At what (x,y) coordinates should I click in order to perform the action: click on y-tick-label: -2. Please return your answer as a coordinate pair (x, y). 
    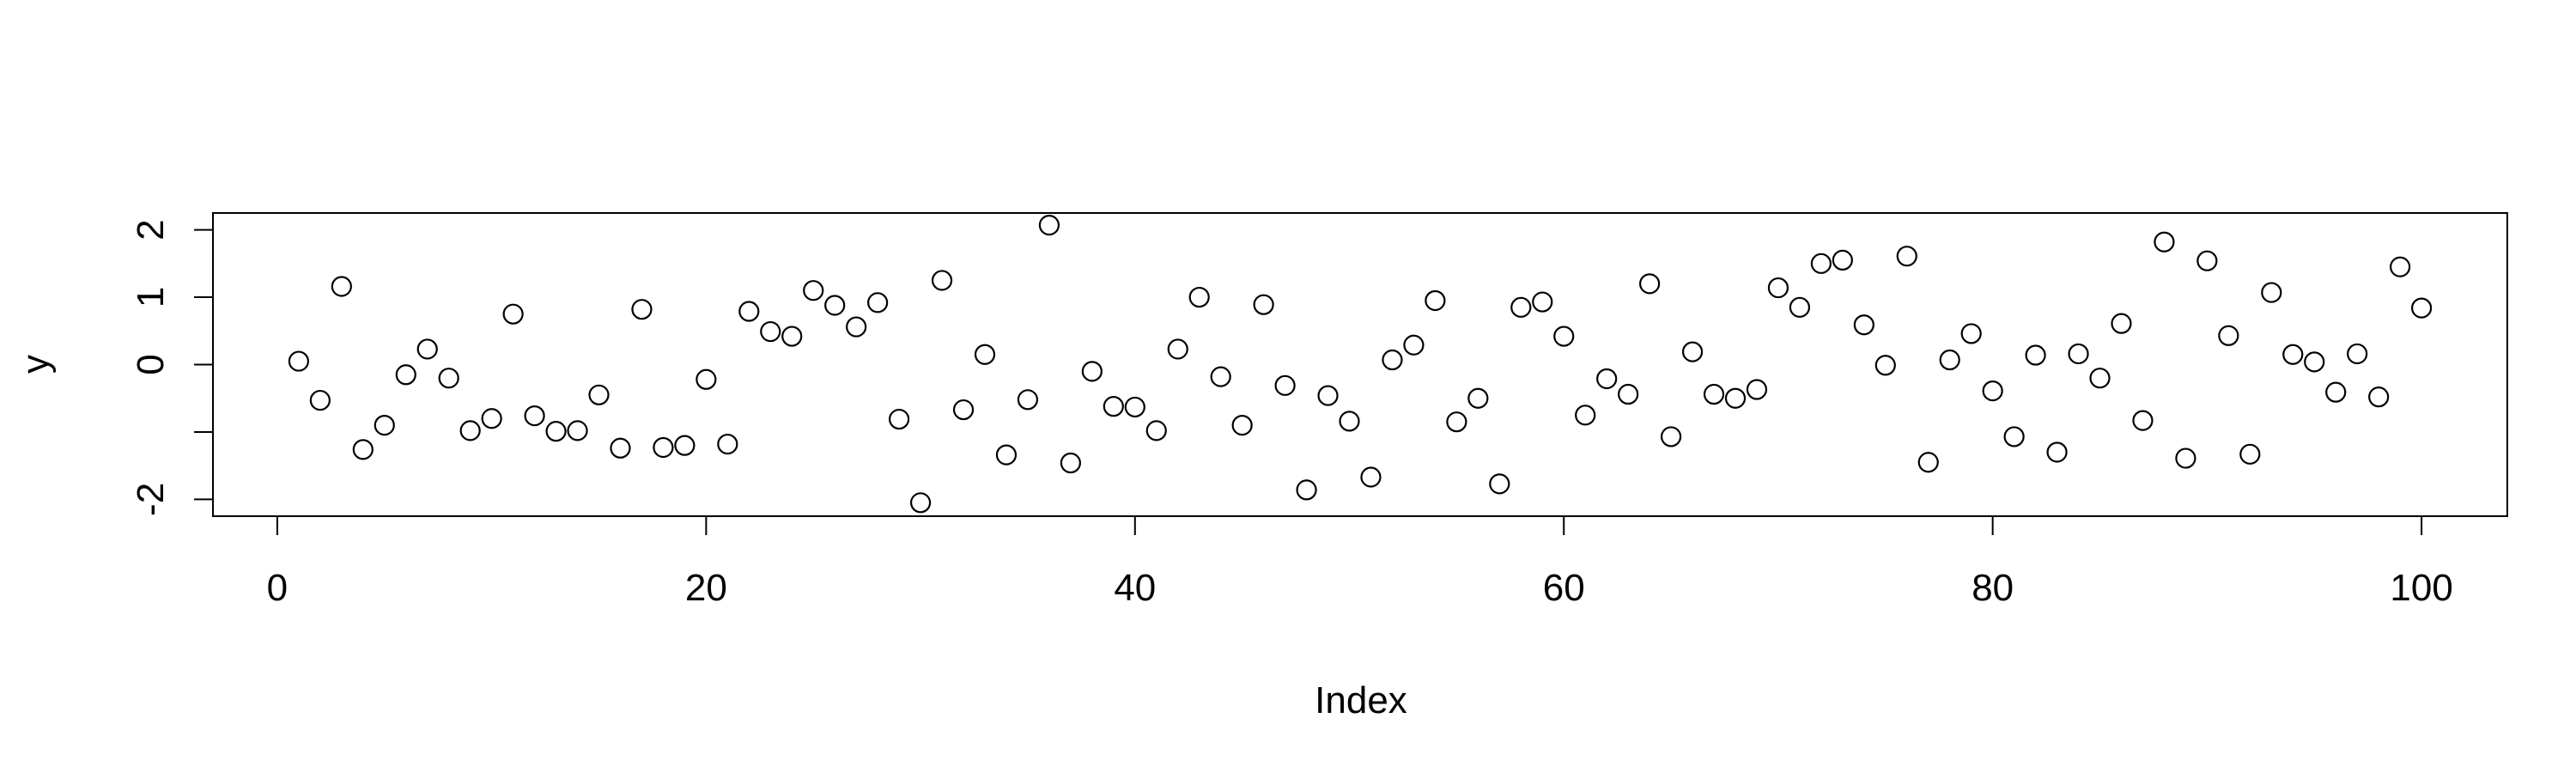
    Looking at the image, I should click on (151, 499).